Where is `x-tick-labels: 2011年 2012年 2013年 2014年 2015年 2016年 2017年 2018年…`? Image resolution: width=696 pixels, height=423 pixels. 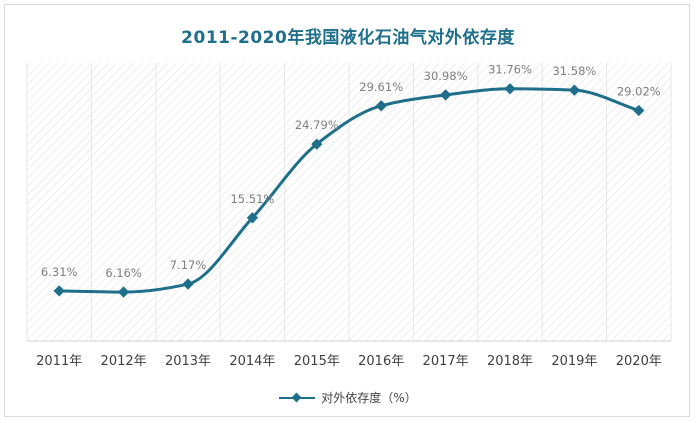
x-tick-labels: 2011年 2012年 2013年 2014年 2015年 2016年 2017年 2018年… is located at coordinates (349, 361).